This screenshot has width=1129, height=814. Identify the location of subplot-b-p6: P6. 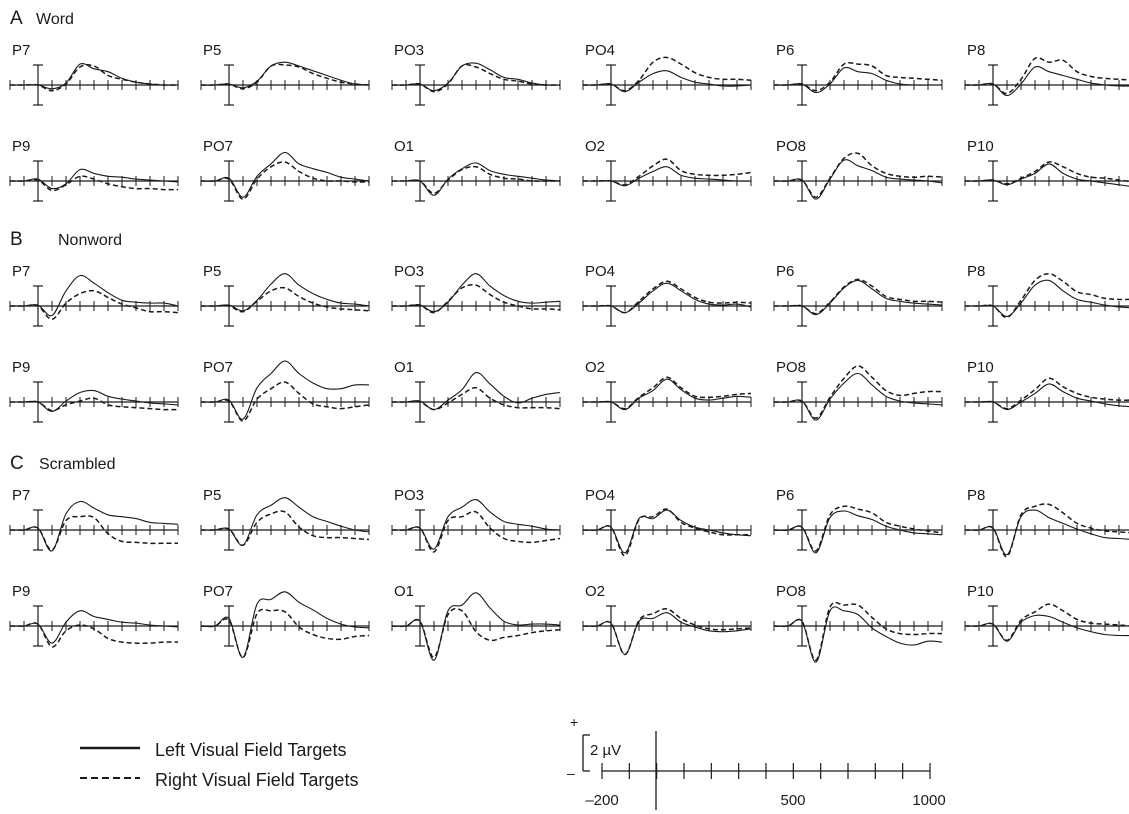
(858, 295).